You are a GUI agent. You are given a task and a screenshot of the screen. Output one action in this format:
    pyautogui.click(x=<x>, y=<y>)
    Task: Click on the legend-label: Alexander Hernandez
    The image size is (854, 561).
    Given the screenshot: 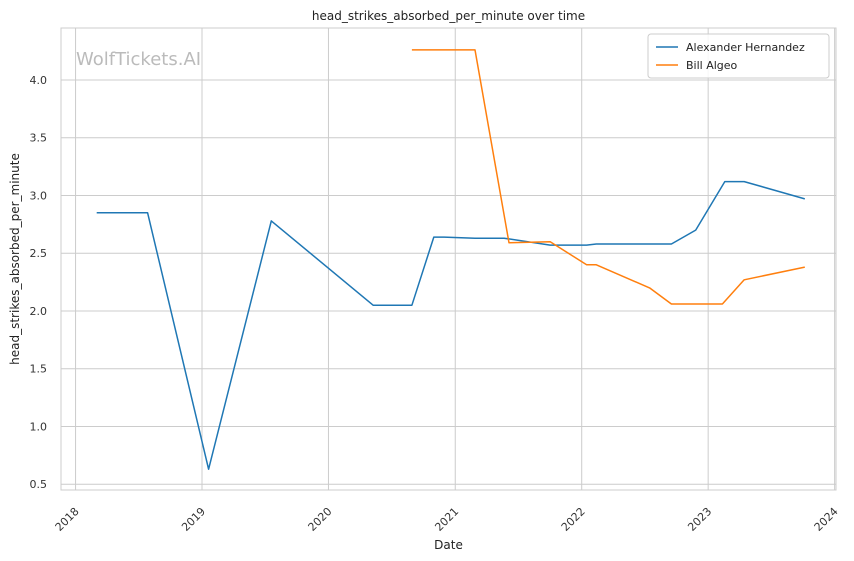 What is the action you would take?
    pyautogui.click(x=745, y=47)
    